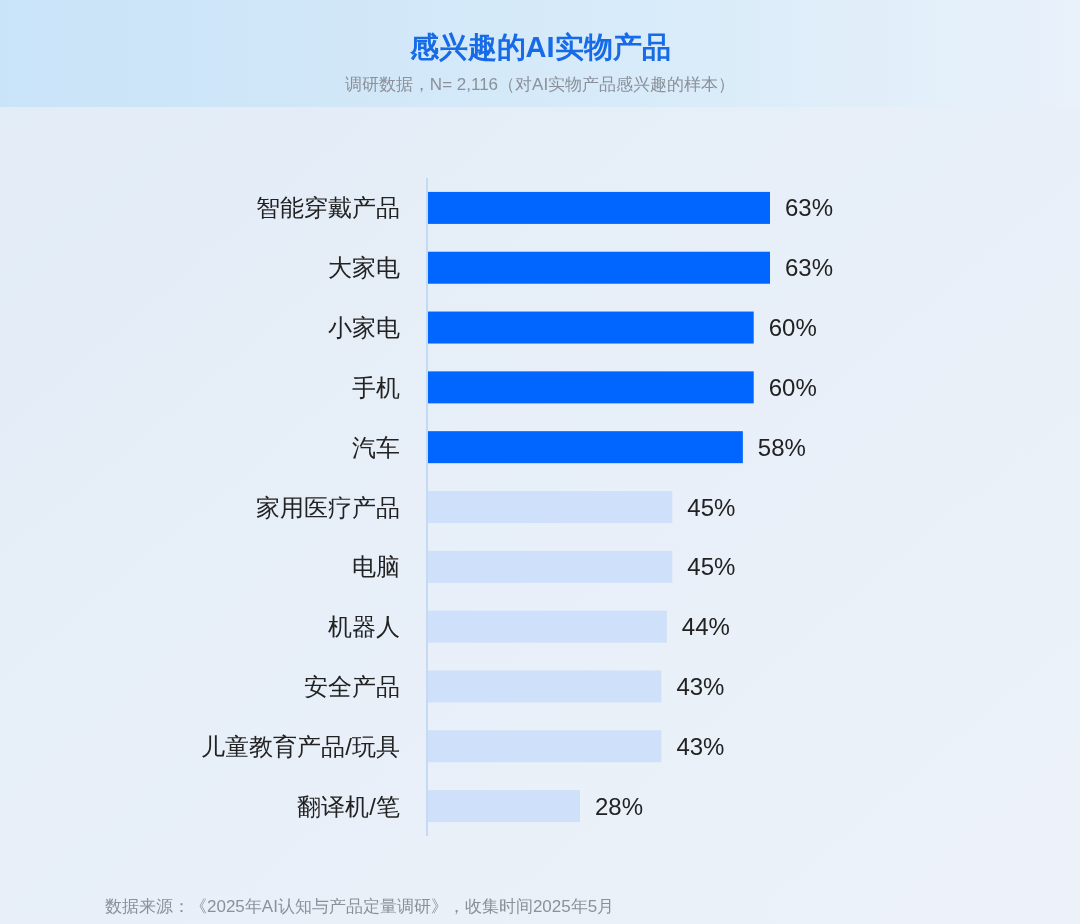  What do you see at coordinates (705, 627) in the screenshot?
I see `data-label: 44%` at bounding box center [705, 627].